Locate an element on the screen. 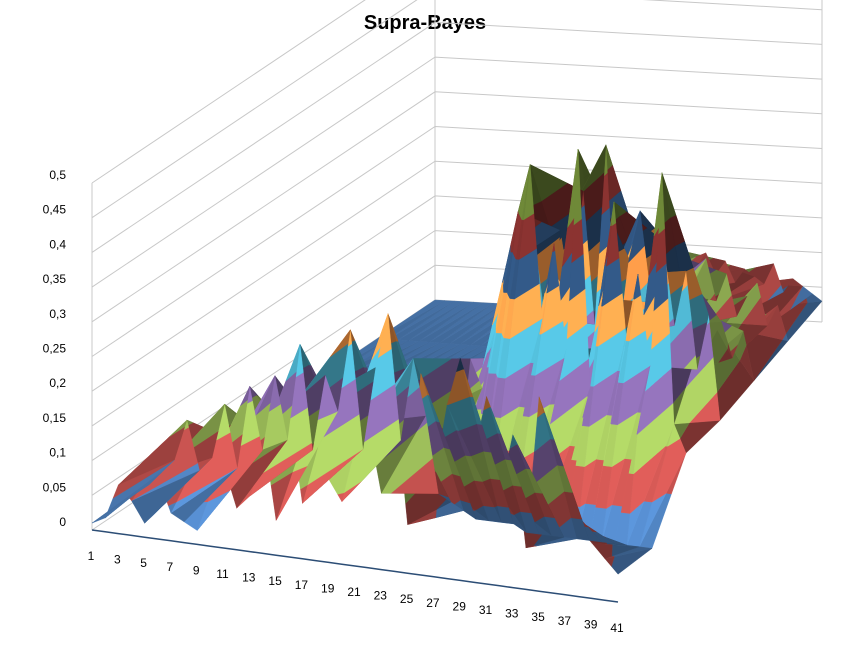 Image resolution: width=850 pixels, height=650 pixels. z-axis-labels: 0 0,05 0,1 0,15 0,2 0,25 0,3 0,35 0,4 0,45 0,5 is located at coordinates (55, 348).